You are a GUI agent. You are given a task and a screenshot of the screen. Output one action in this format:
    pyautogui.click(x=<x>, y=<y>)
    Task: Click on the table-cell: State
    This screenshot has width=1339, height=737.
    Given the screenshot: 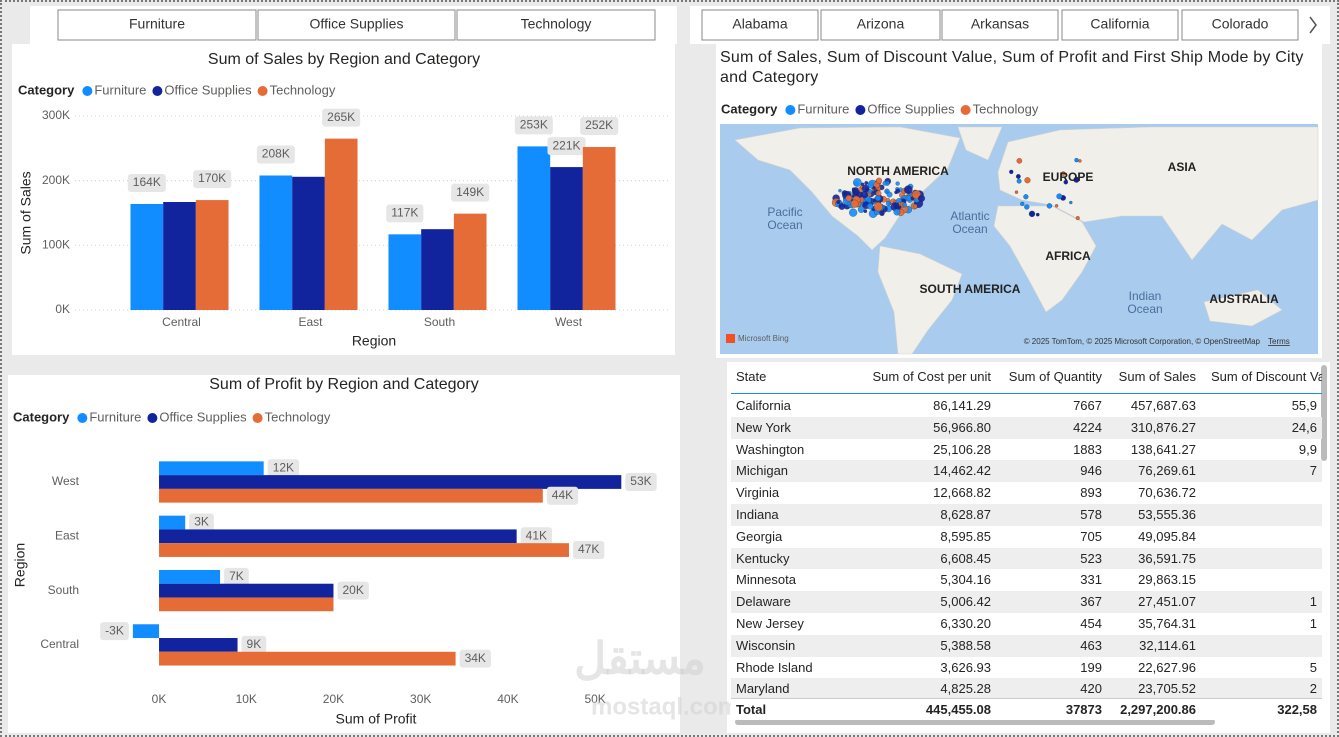 What is the action you would take?
    pyautogui.click(x=751, y=376)
    